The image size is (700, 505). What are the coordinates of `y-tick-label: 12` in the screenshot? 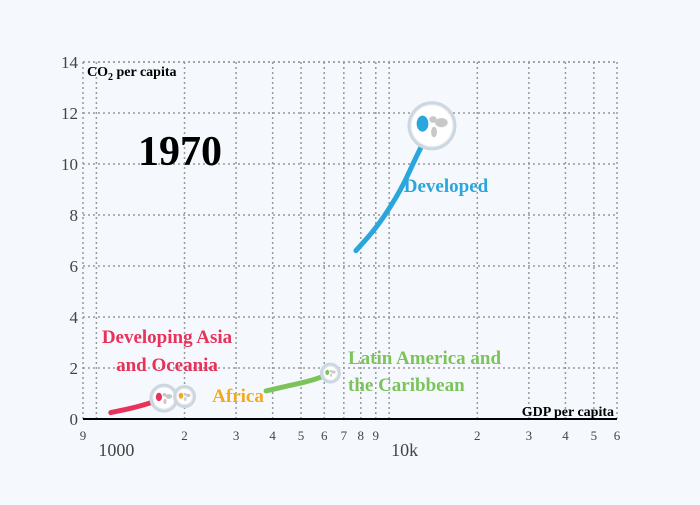 It's located at (69, 113).